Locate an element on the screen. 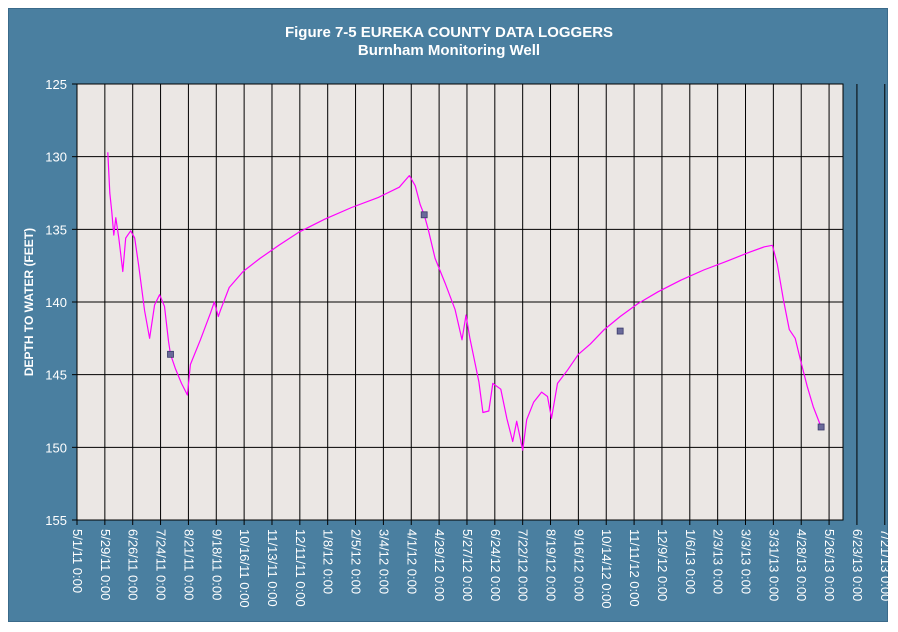 This screenshot has width=898, height=632. x-tick-label: 7/24/11 0:00 is located at coordinates (161, 564).